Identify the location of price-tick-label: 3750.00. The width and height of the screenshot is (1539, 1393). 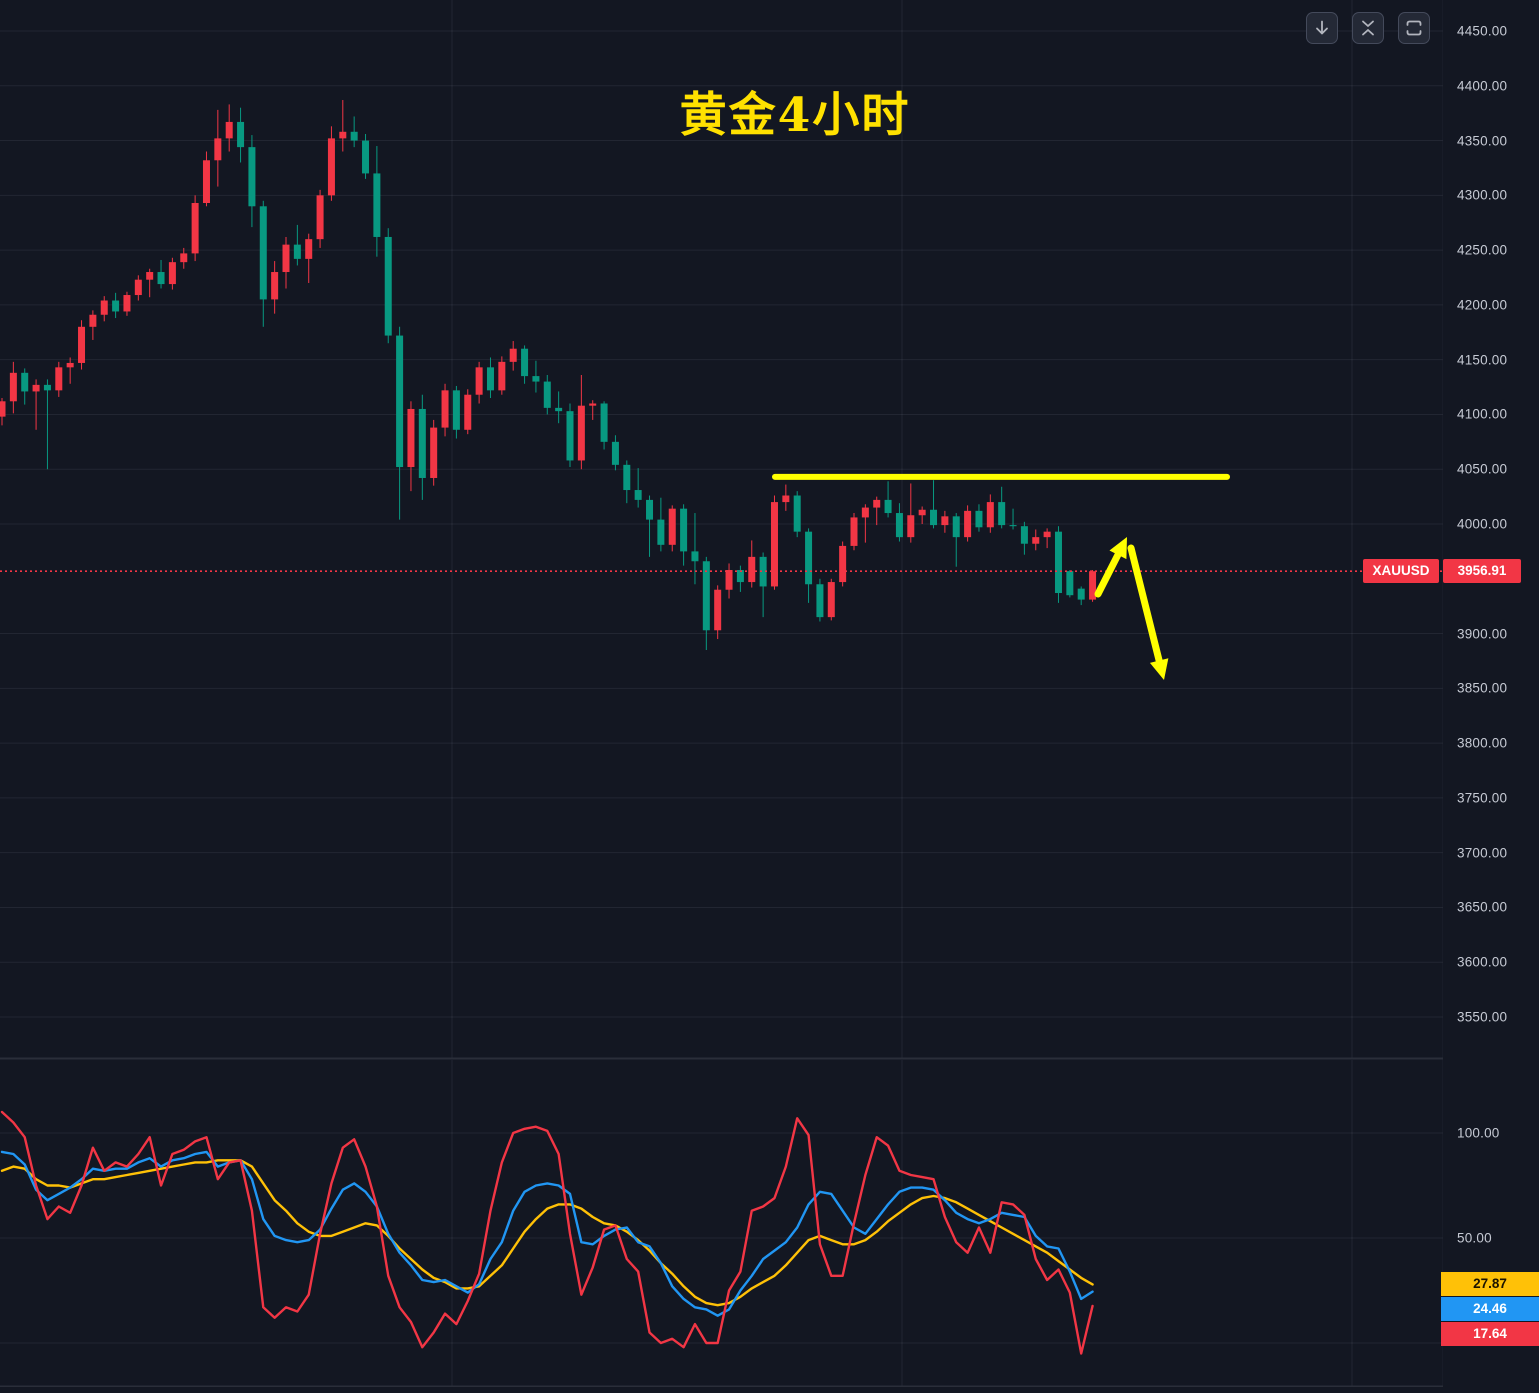
(1482, 798).